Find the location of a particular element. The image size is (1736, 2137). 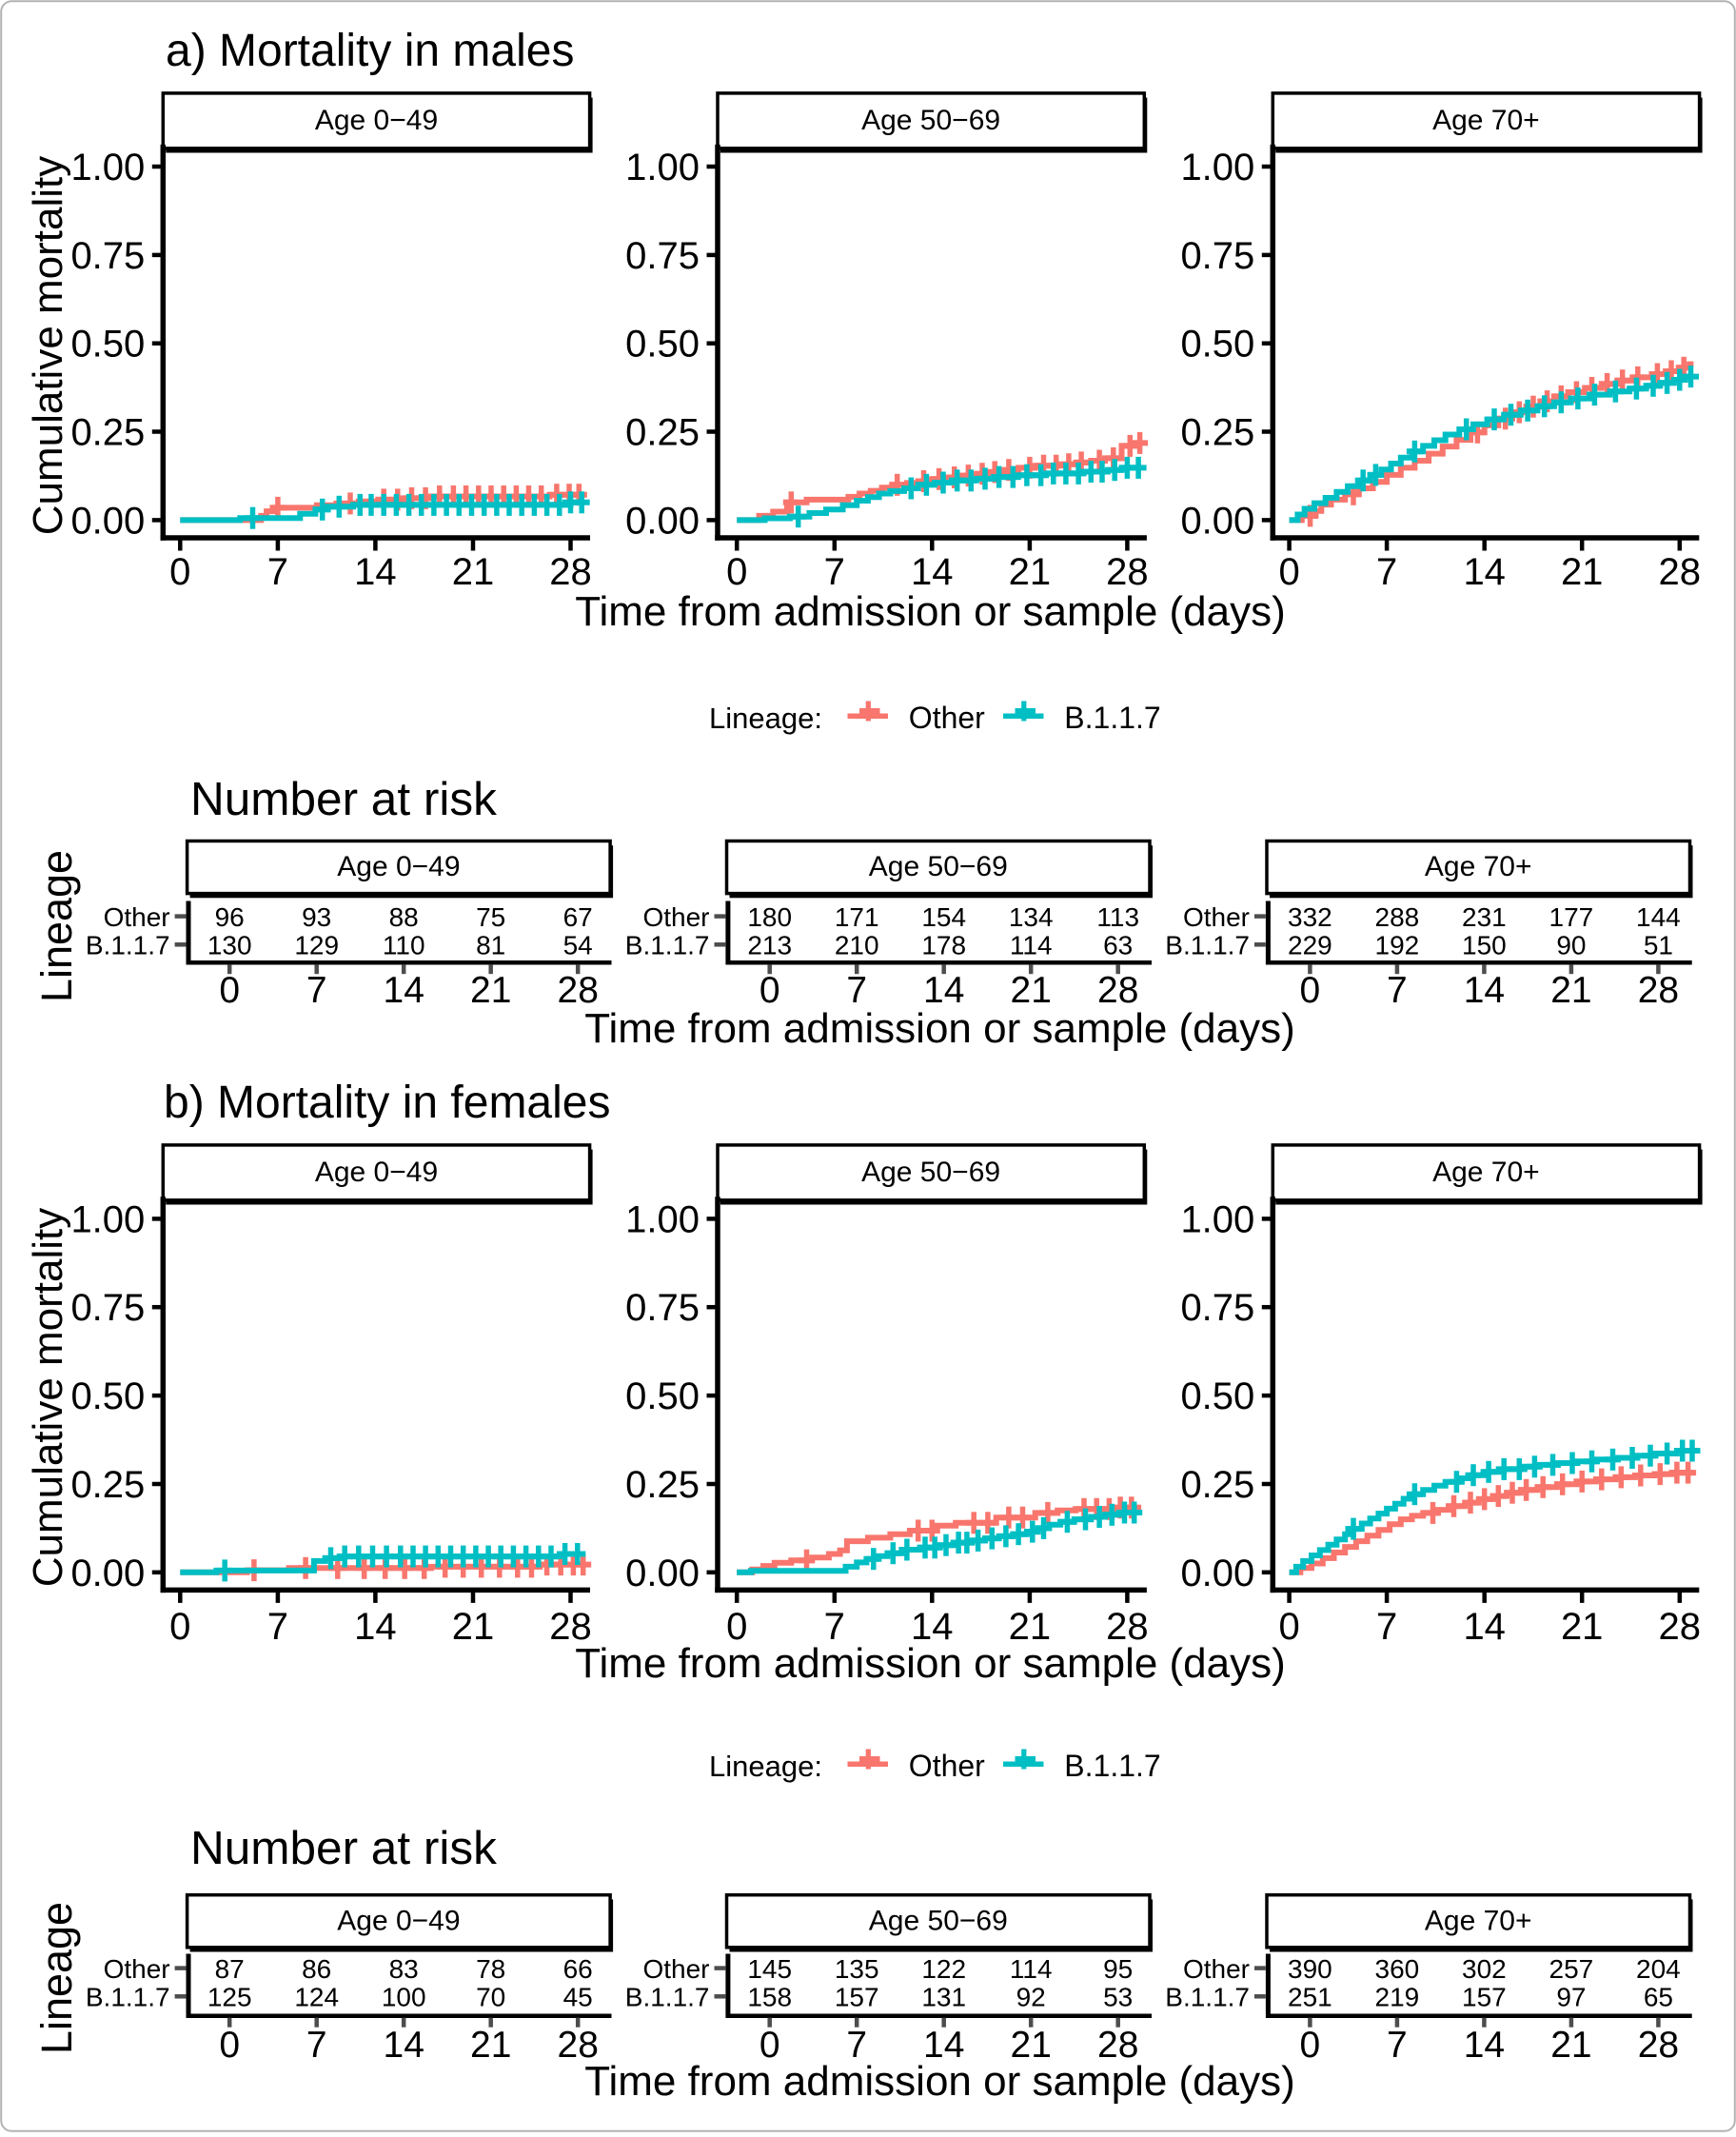

svg-text: 97 is located at coordinates (1571, 1998).